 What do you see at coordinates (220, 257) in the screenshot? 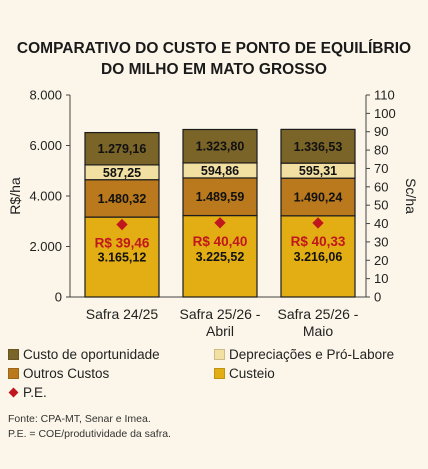
I see `bar-value-label: 3.225,52` at bounding box center [220, 257].